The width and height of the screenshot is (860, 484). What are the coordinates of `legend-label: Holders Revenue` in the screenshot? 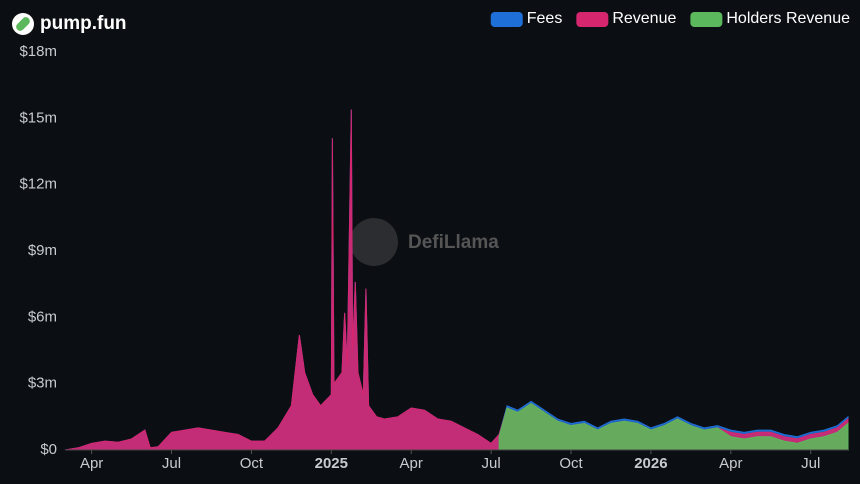 It's located at (788, 18).